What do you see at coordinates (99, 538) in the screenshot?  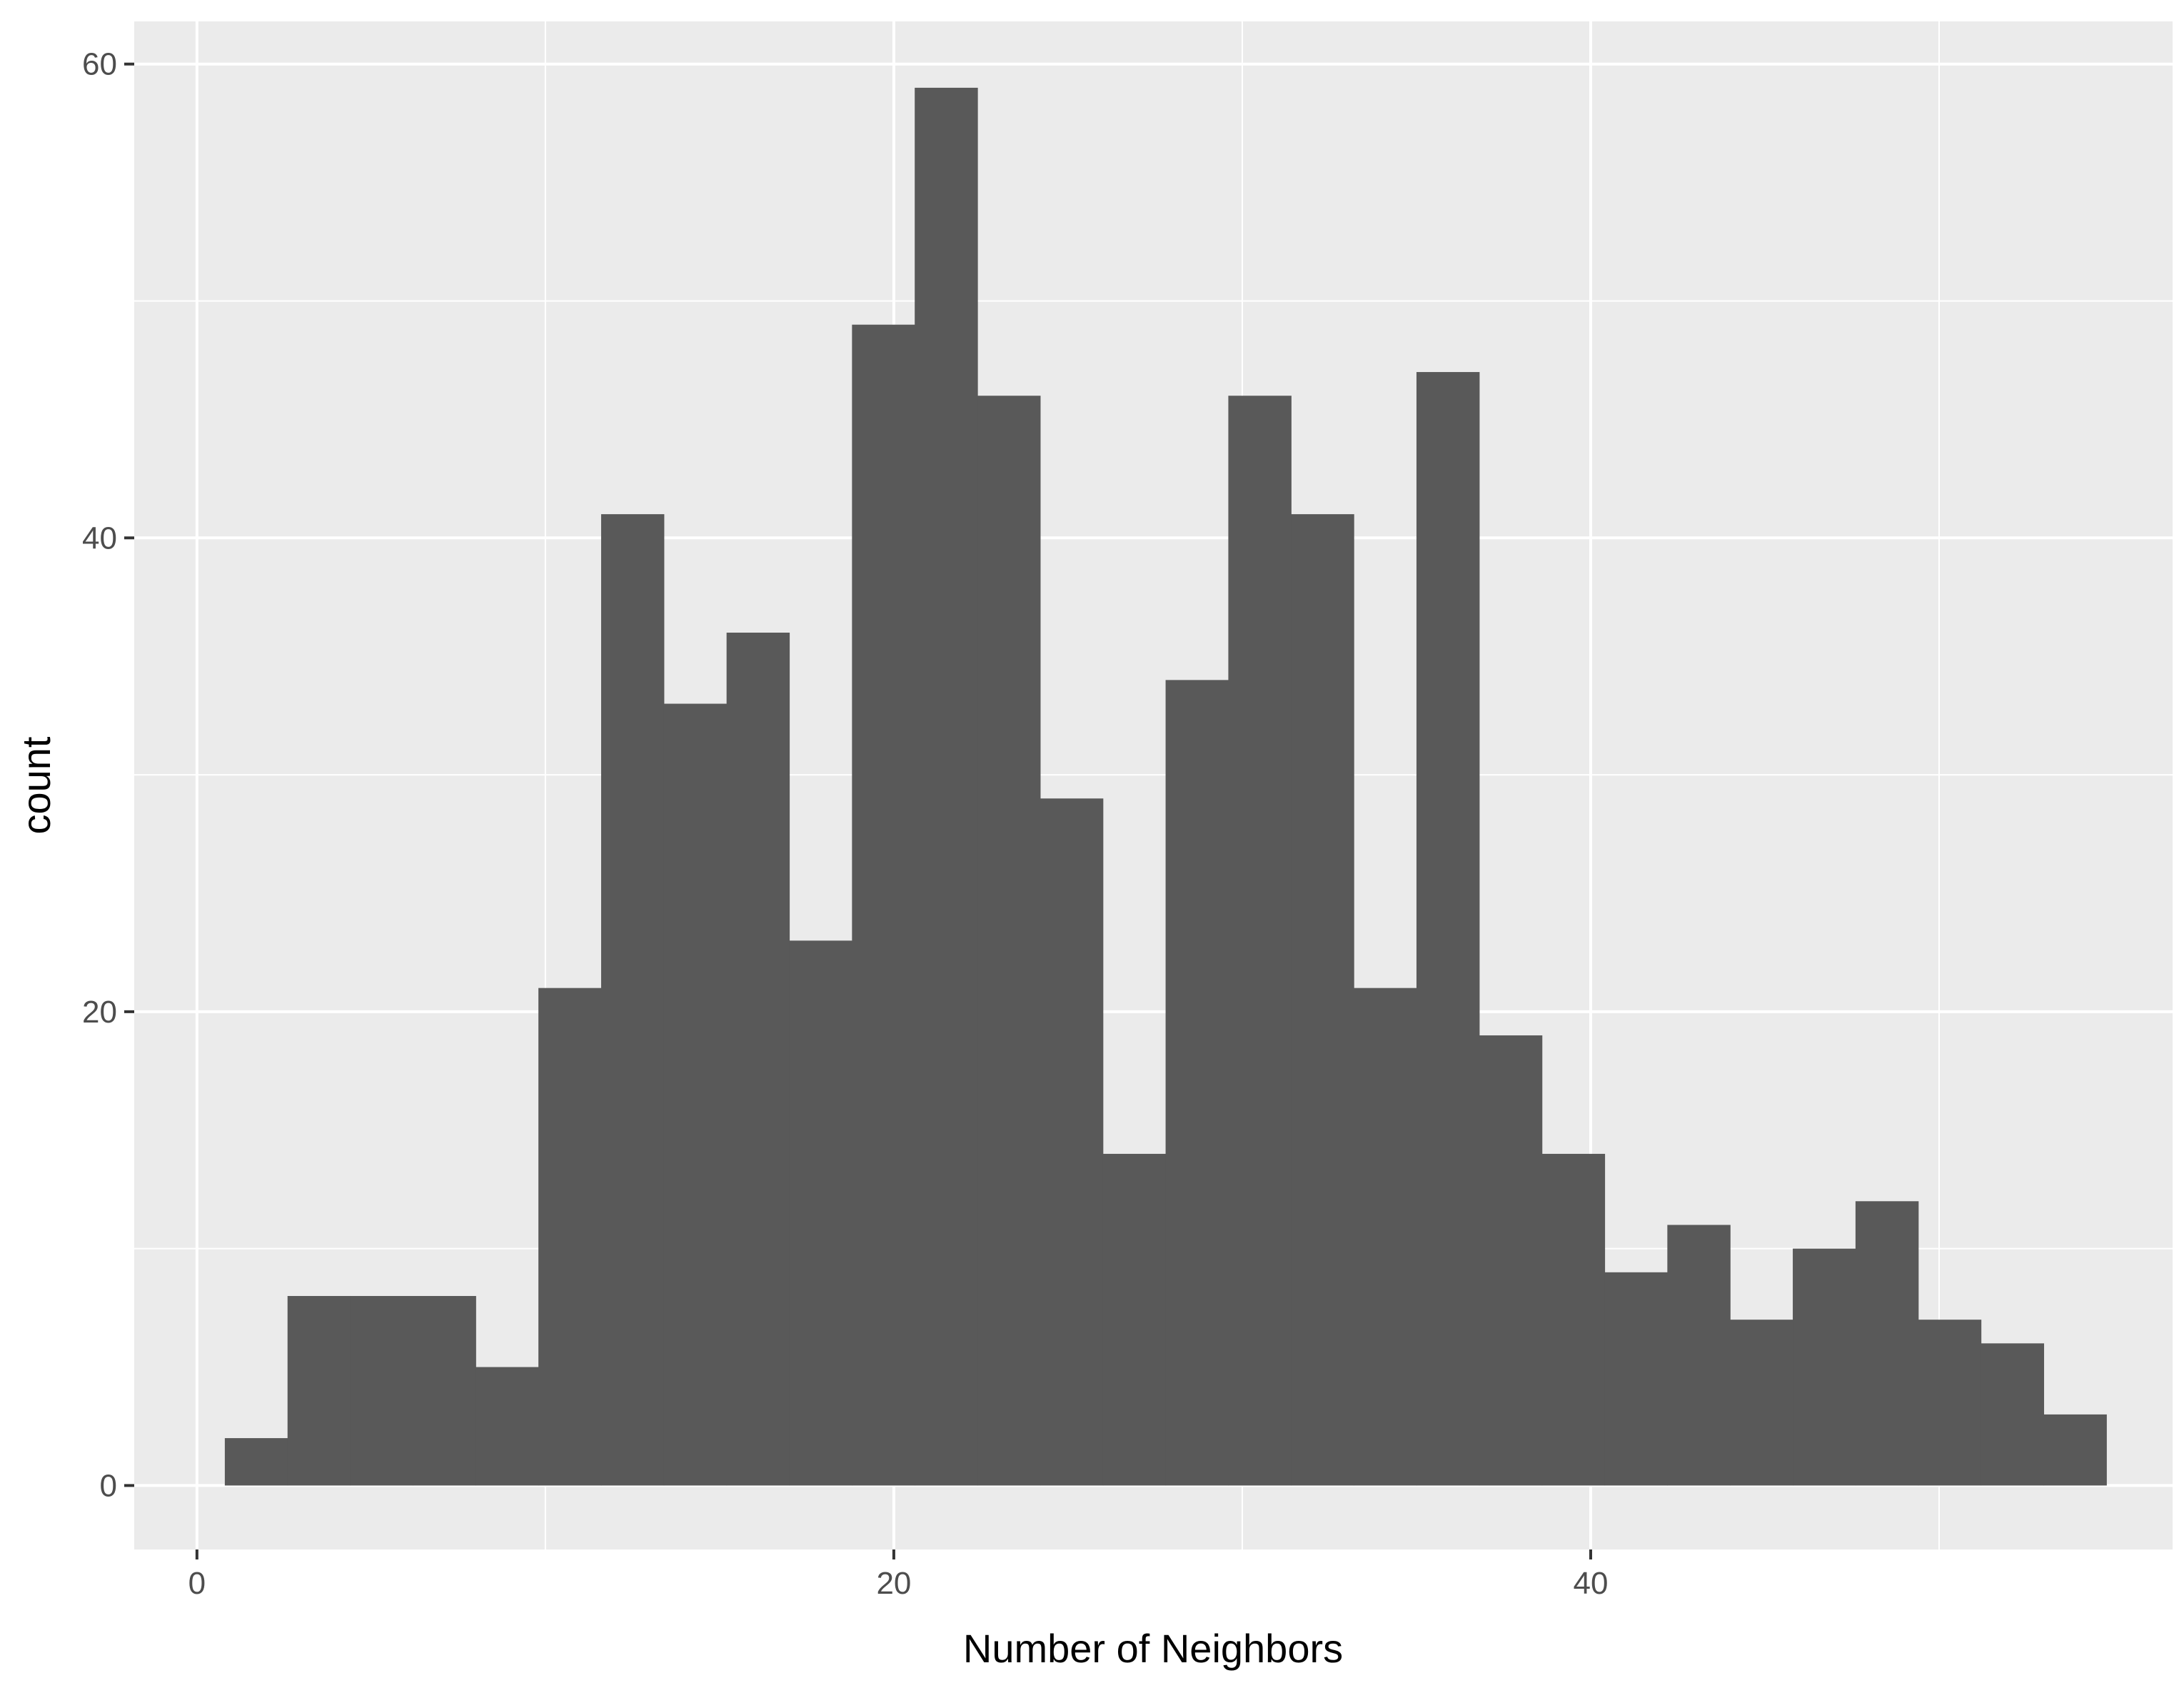 I see `y-tick-label: 40` at bounding box center [99, 538].